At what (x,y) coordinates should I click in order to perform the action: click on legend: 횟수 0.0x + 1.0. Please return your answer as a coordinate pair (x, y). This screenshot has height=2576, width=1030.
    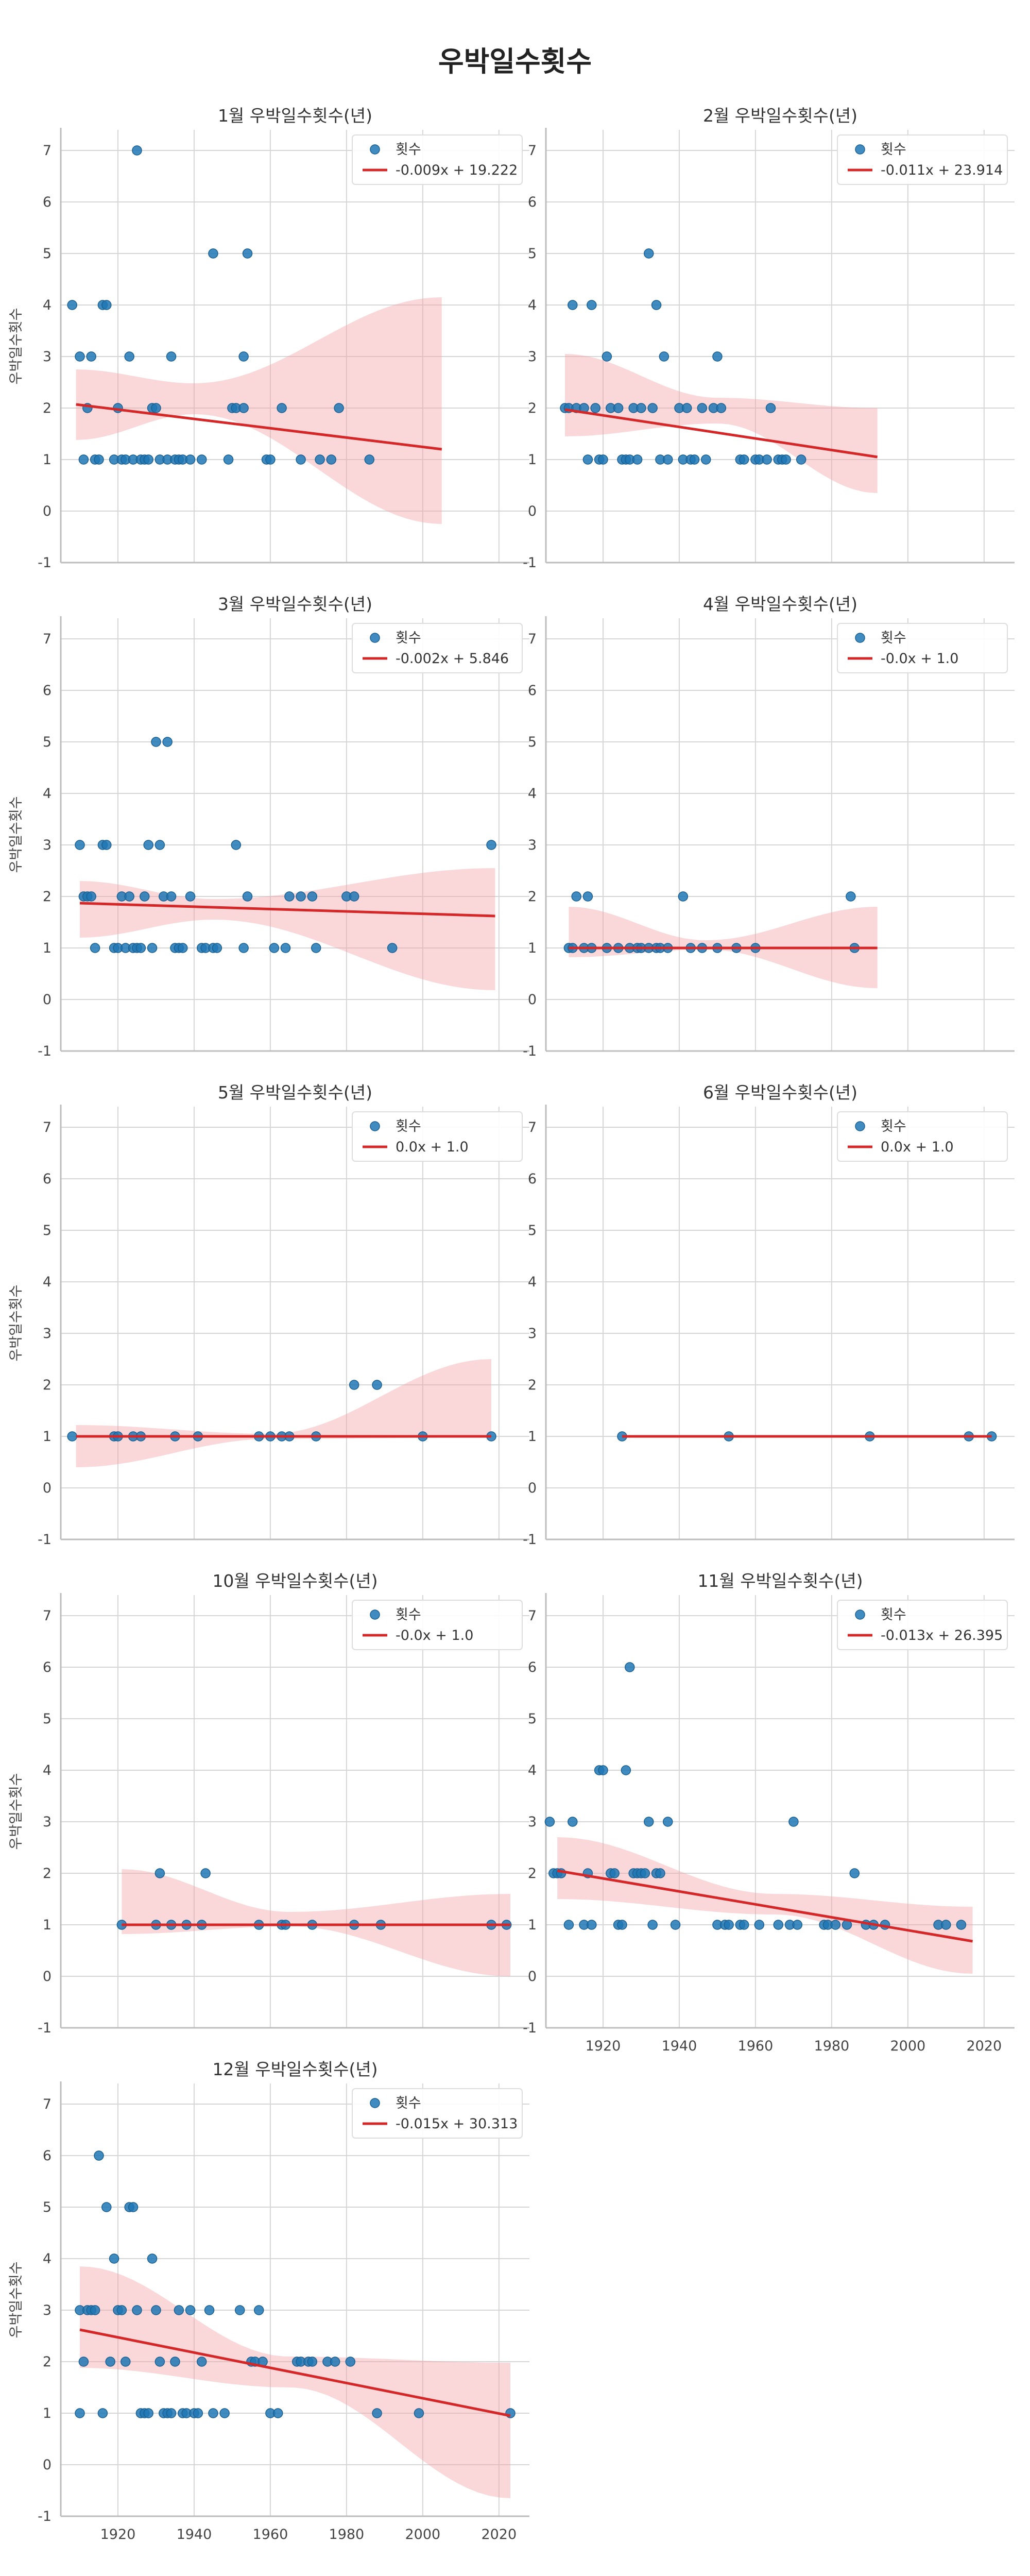
    Looking at the image, I should click on (922, 1136).